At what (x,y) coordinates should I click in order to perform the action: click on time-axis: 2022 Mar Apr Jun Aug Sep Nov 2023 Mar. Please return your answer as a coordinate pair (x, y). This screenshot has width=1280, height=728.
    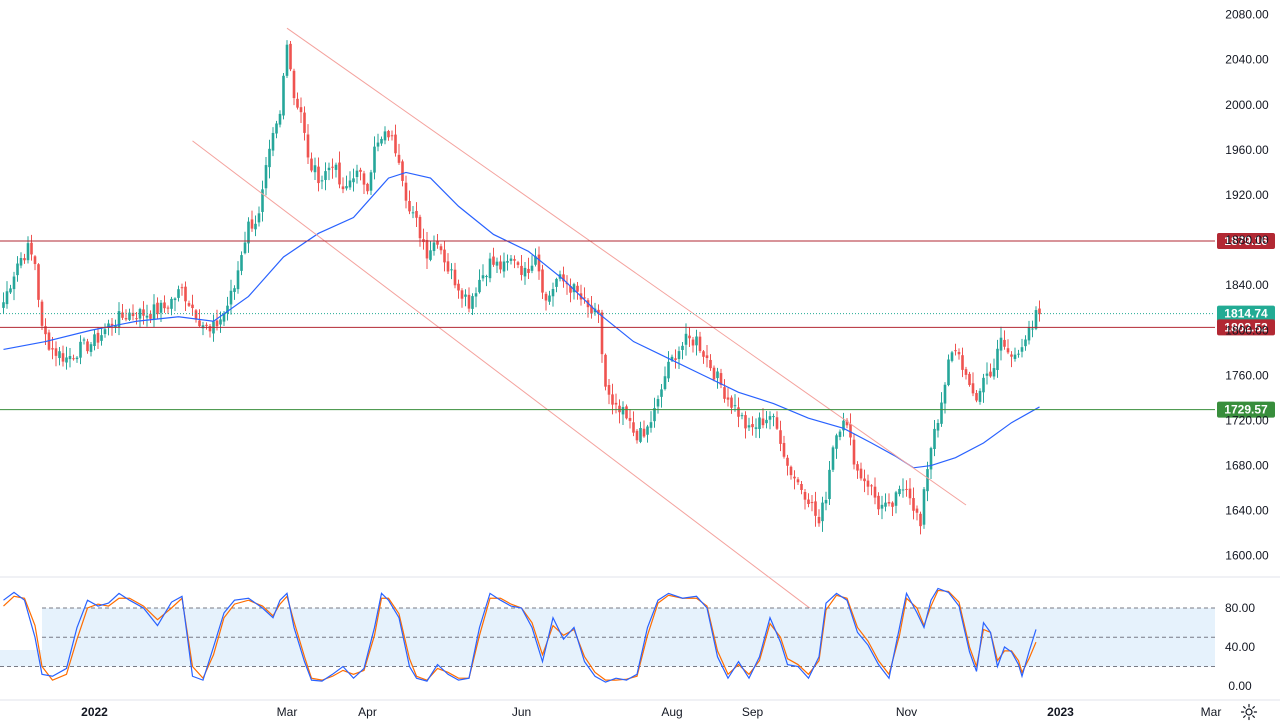
    Looking at the image, I should click on (651, 712).